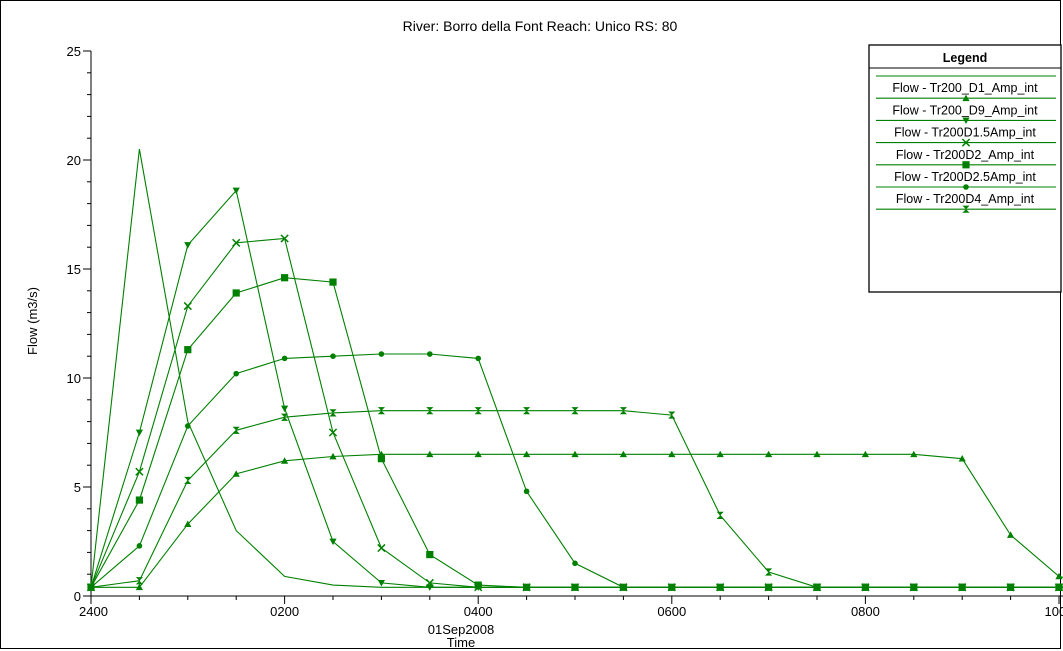 Image resolution: width=1063 pixels, height=651 pixels. I want to click on legend-box, so click(965, 168).